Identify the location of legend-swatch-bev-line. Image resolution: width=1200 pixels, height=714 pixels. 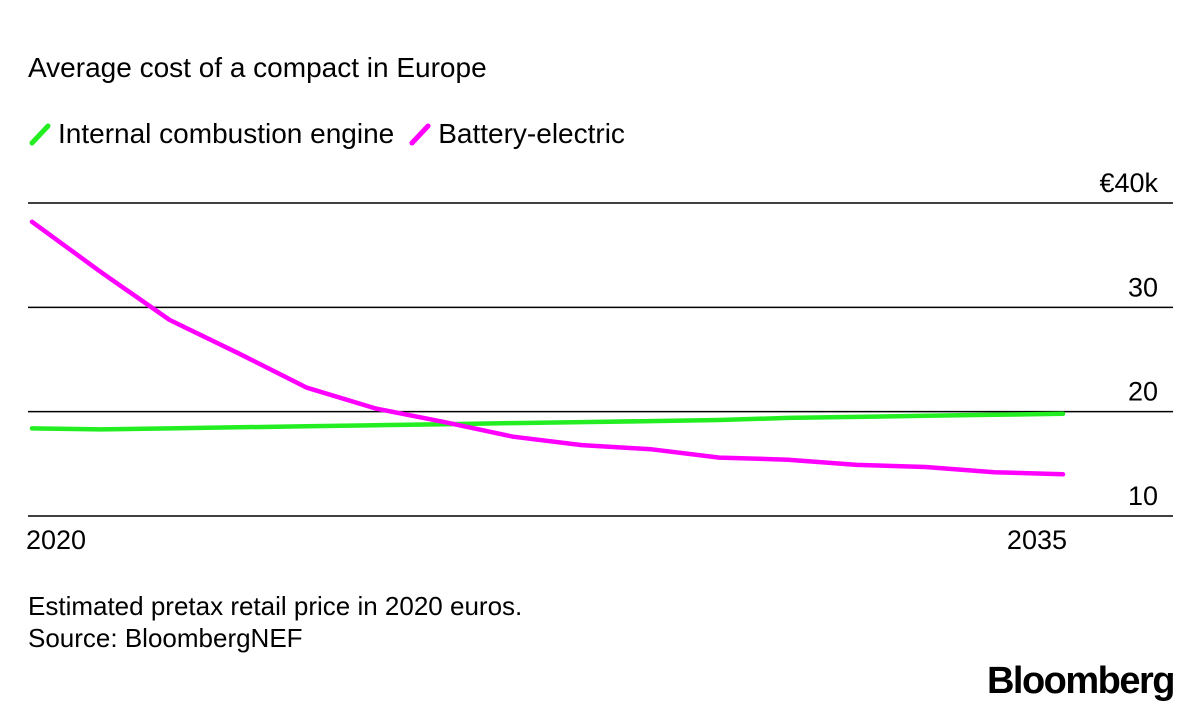
(420, 134).